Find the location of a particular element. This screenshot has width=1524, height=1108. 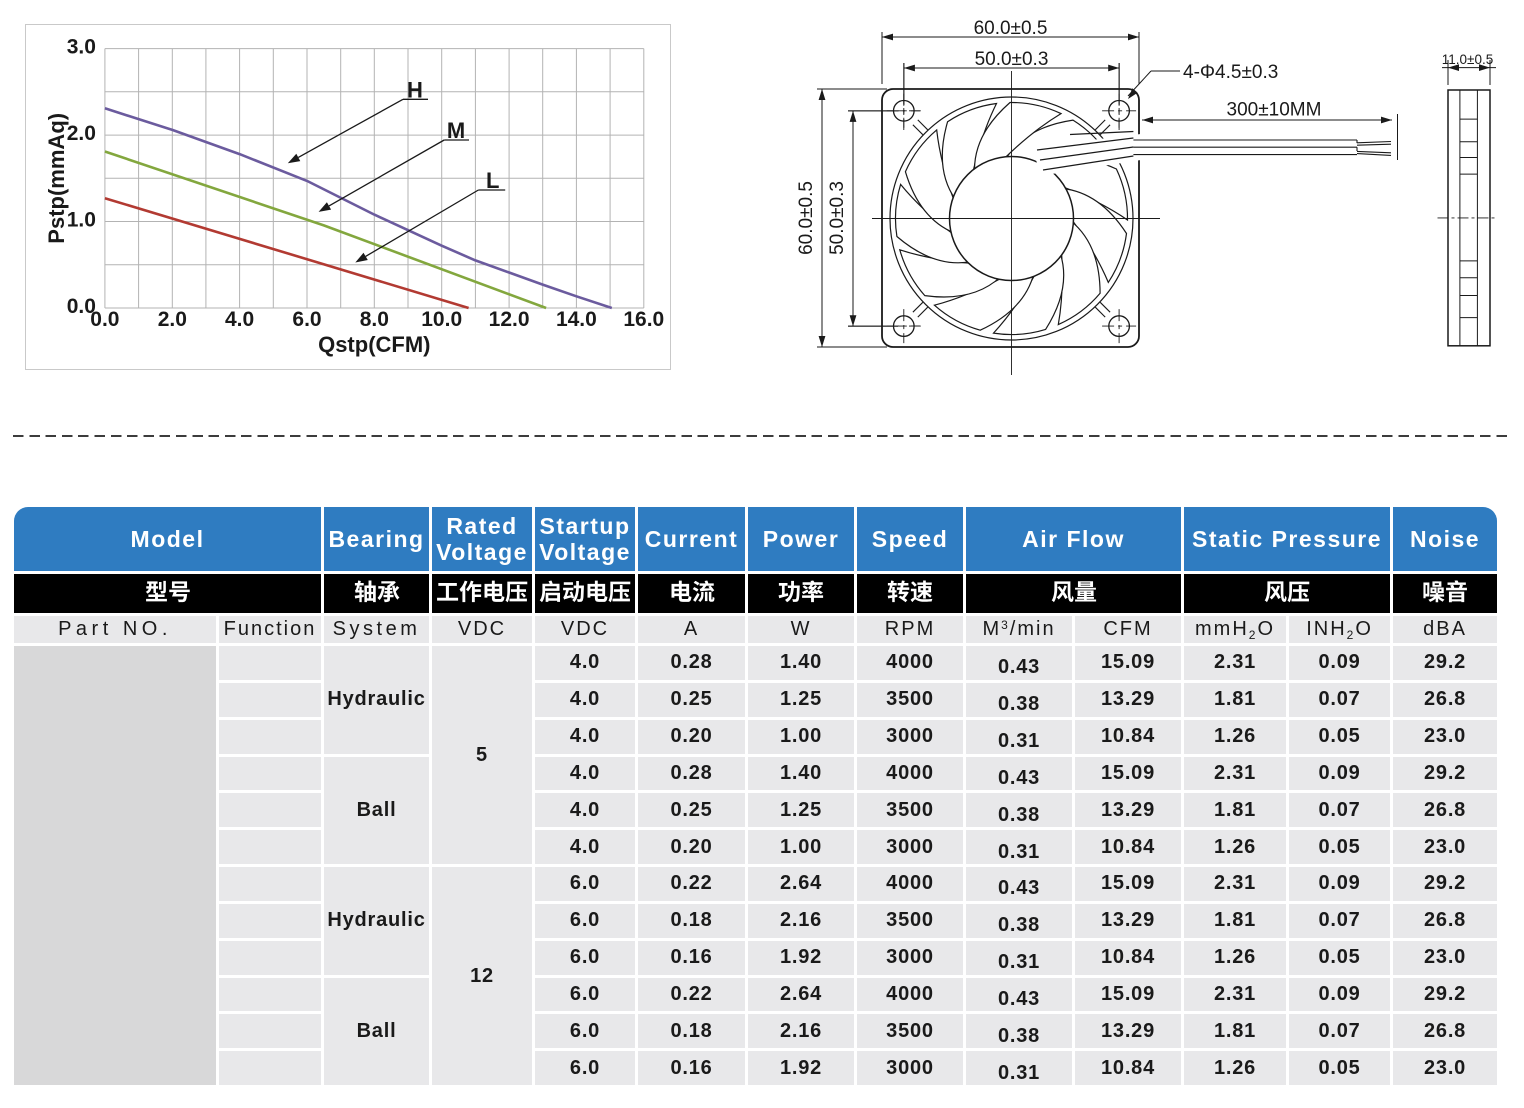

svg-text: M is located at coordinates (456, 130).